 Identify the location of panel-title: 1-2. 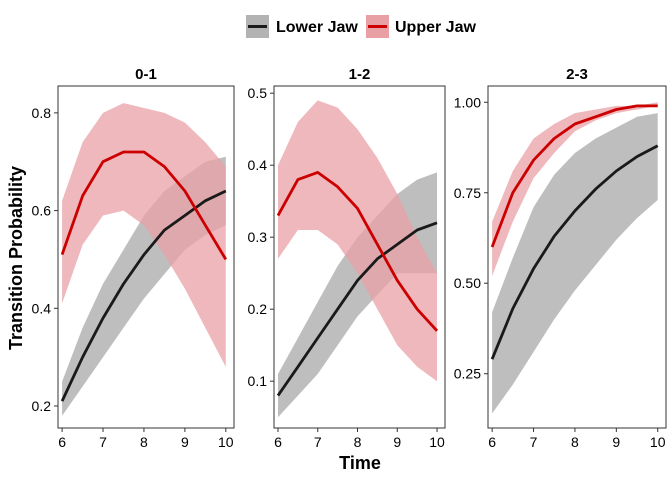
(360, 74).